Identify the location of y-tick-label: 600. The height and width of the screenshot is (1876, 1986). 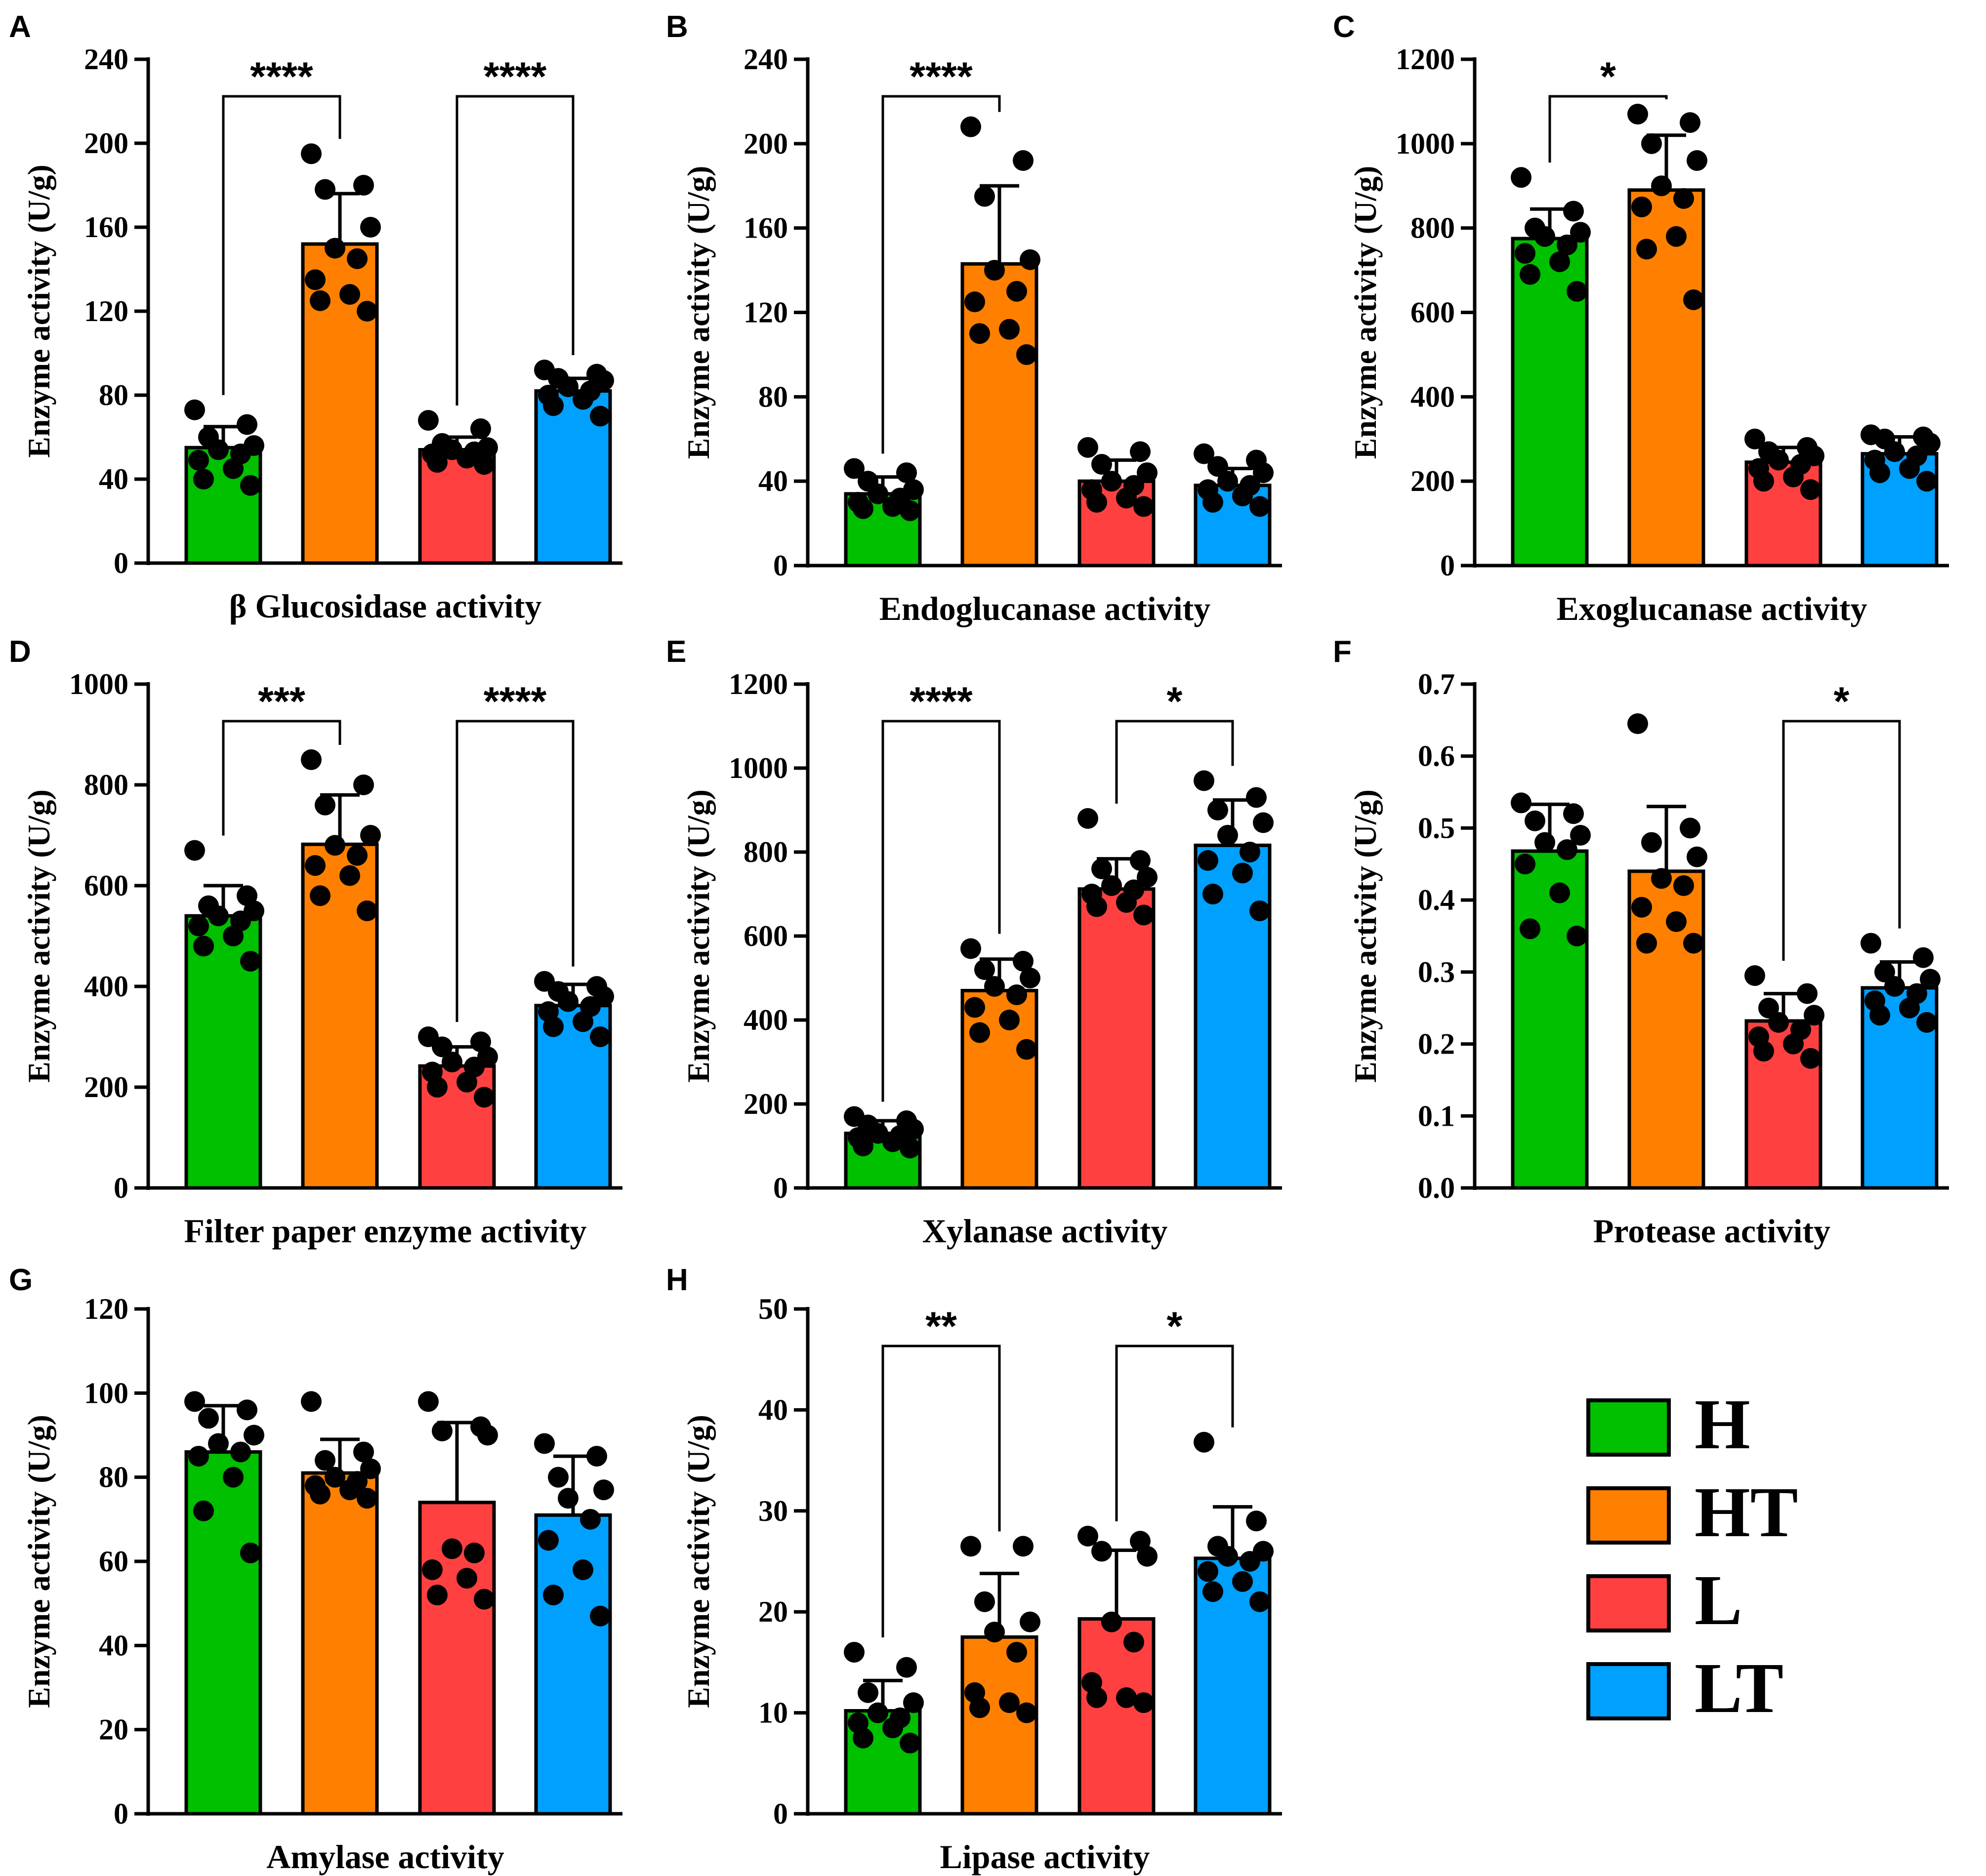
(766, 936).